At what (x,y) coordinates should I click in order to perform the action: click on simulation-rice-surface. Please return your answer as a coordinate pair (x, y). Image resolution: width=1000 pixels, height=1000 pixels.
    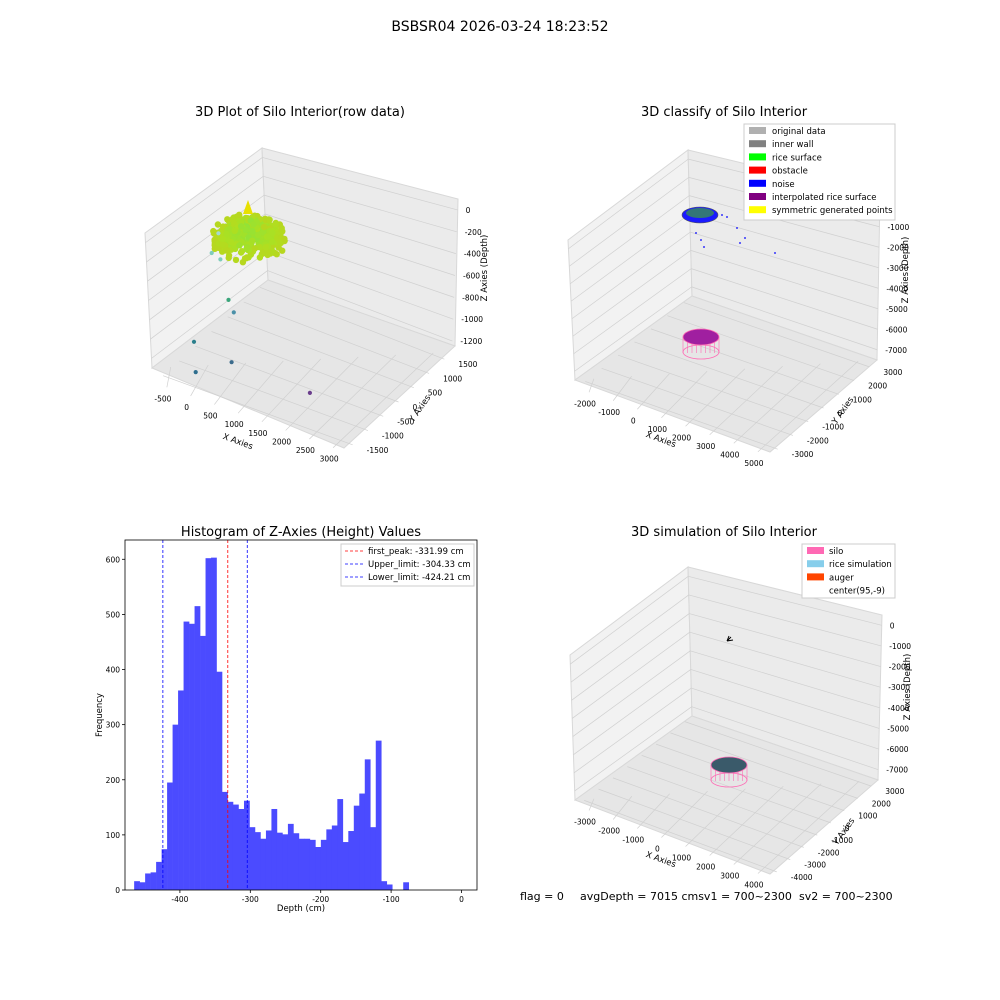
    Looking at the image, I should click on (729, 765).